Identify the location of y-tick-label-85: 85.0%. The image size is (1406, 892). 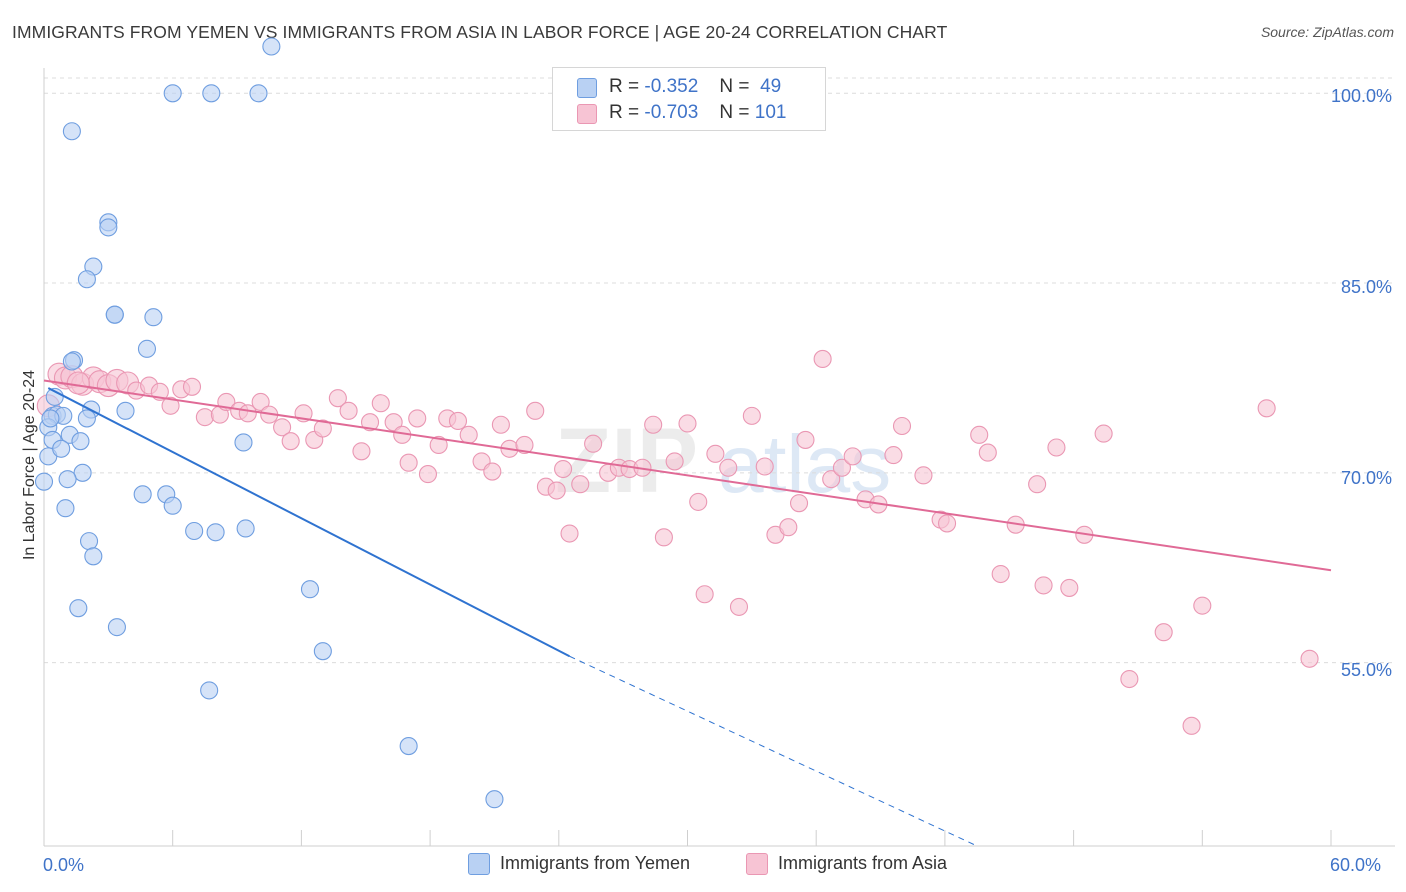
(1366, 287).